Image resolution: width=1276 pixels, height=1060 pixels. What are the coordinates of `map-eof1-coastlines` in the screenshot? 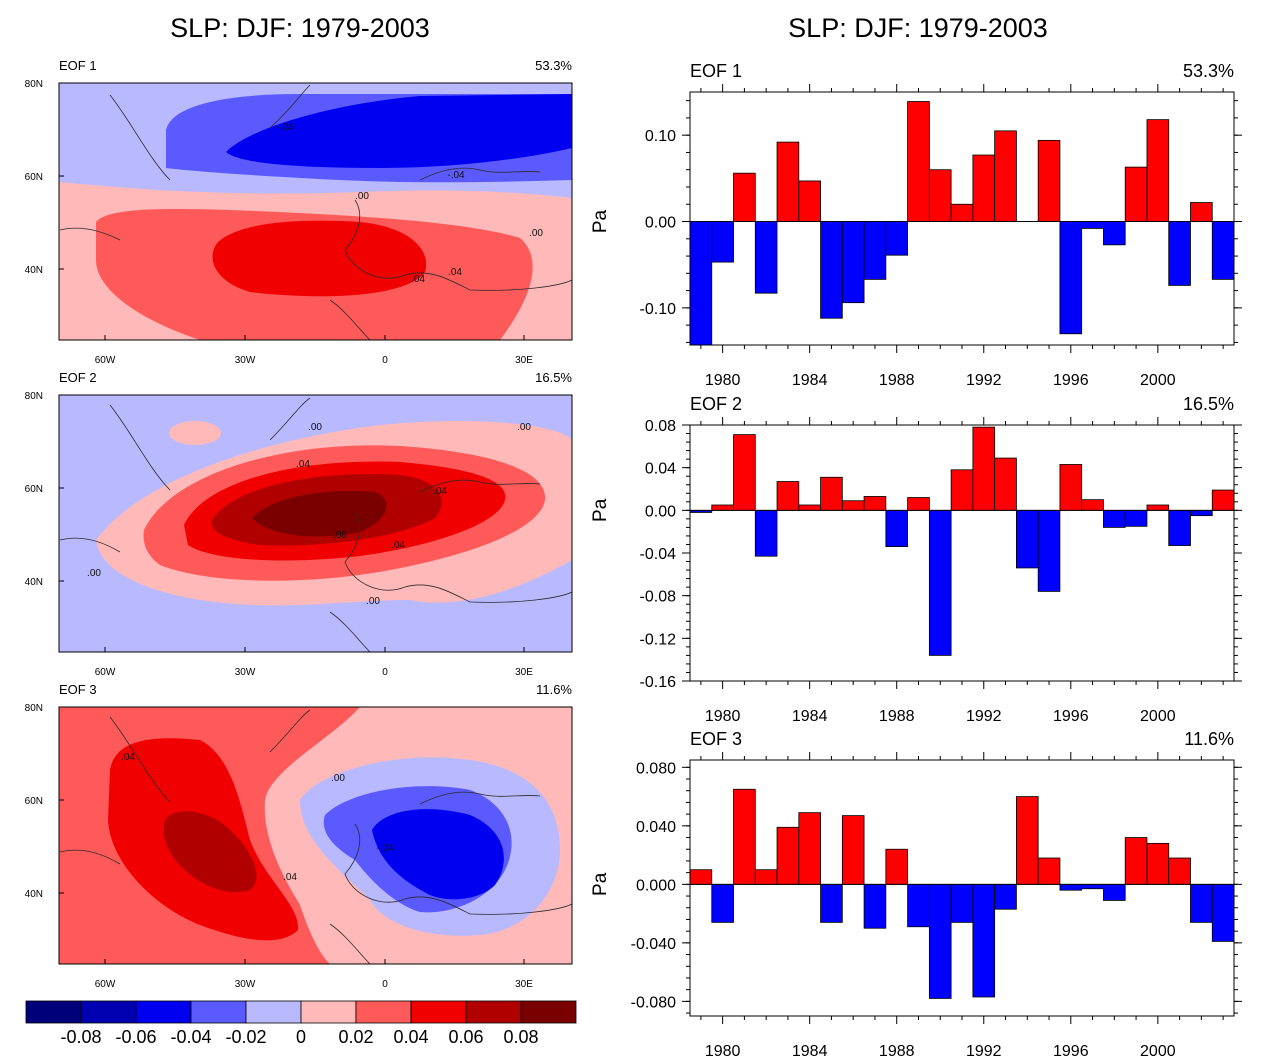 It's located at (315, 212).